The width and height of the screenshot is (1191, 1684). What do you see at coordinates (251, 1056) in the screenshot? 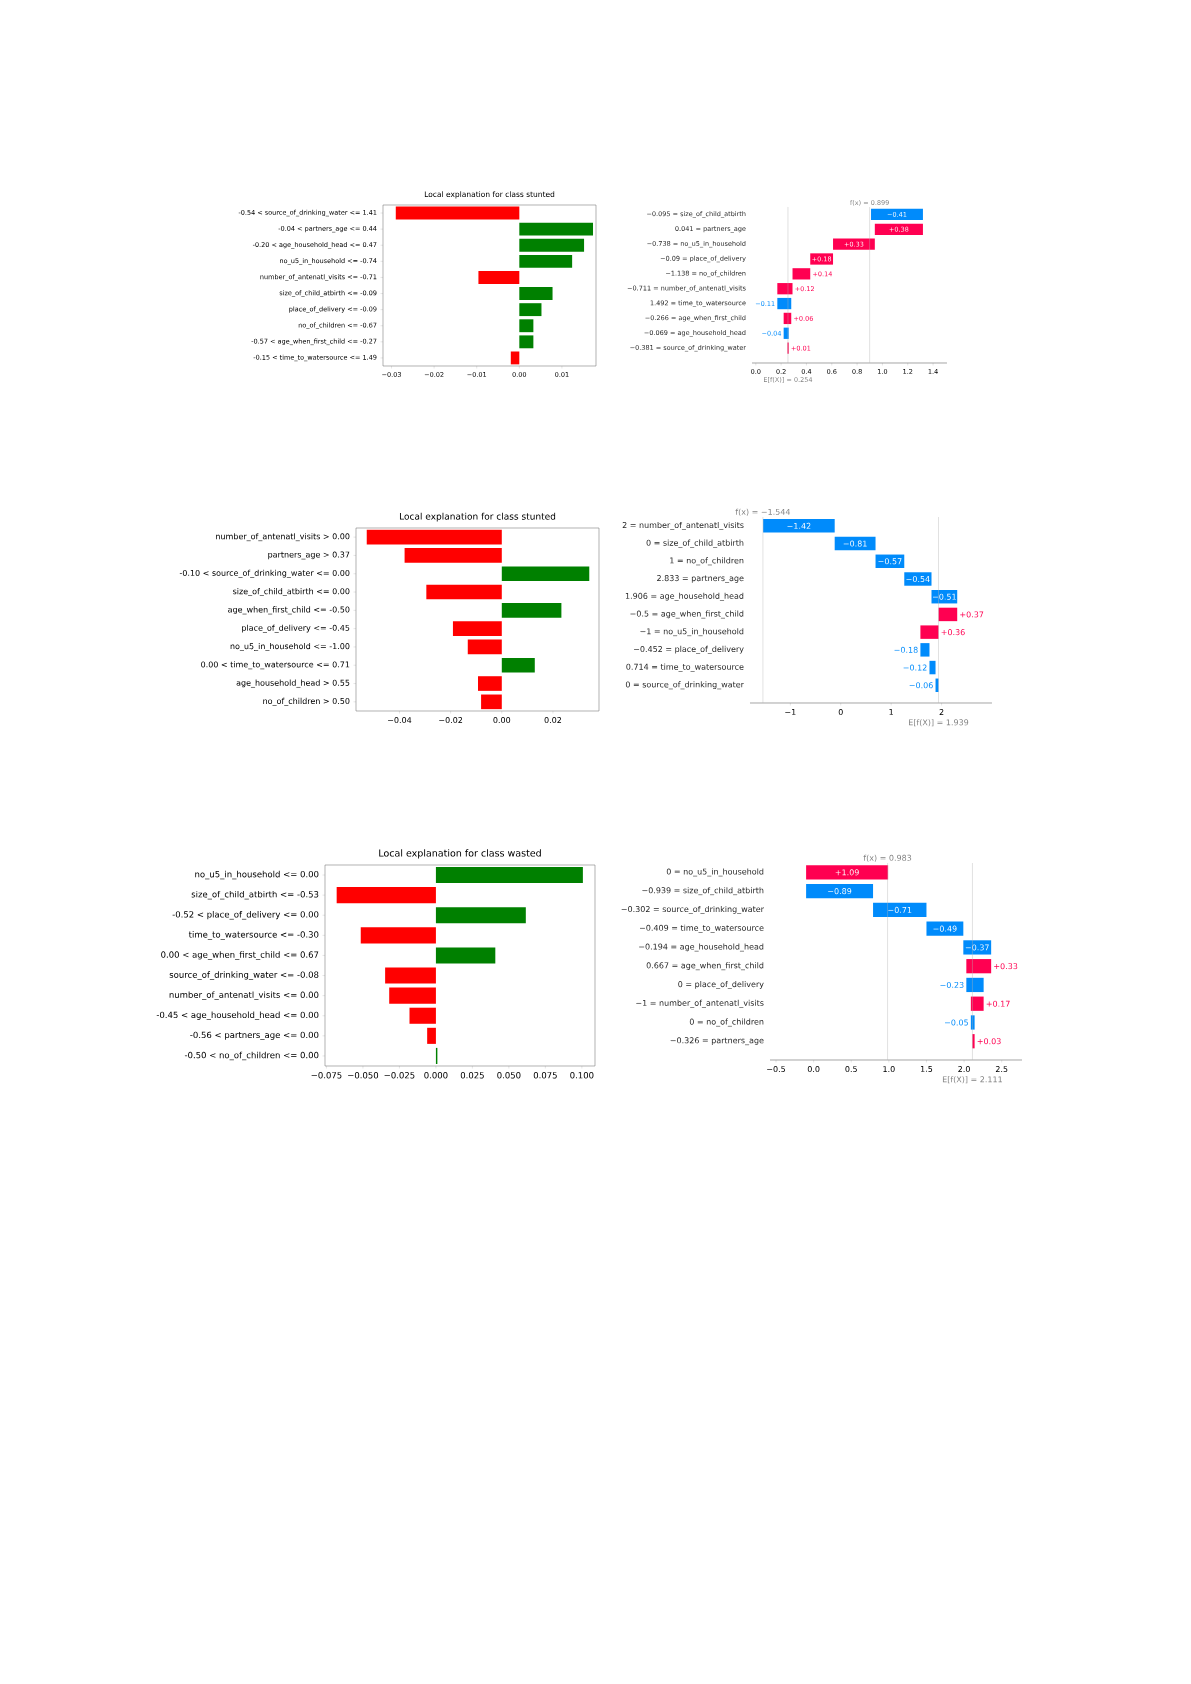
I see `y-tick-label: -0.50 < no_of_children <= 0.00` at bounding box center [251, 1056].